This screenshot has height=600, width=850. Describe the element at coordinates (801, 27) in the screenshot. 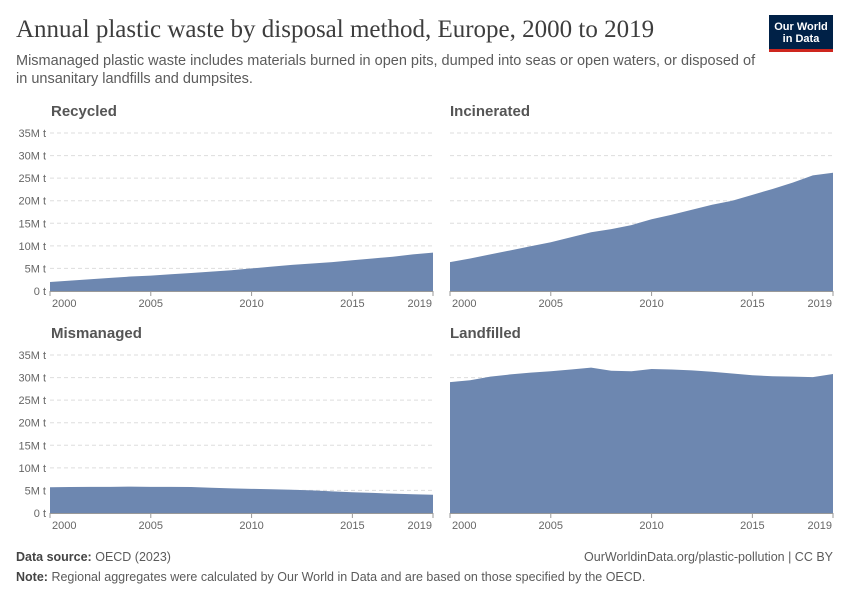

I see `logo-line-1: Our World` at that location.